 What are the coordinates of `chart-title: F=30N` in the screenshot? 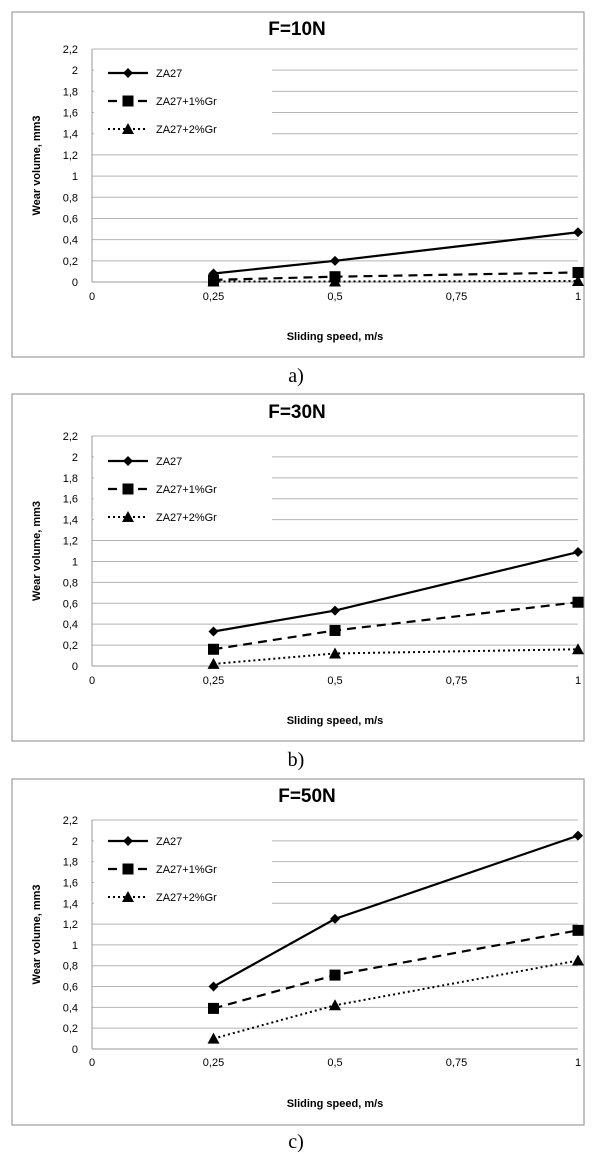 It's located at (297, 412).